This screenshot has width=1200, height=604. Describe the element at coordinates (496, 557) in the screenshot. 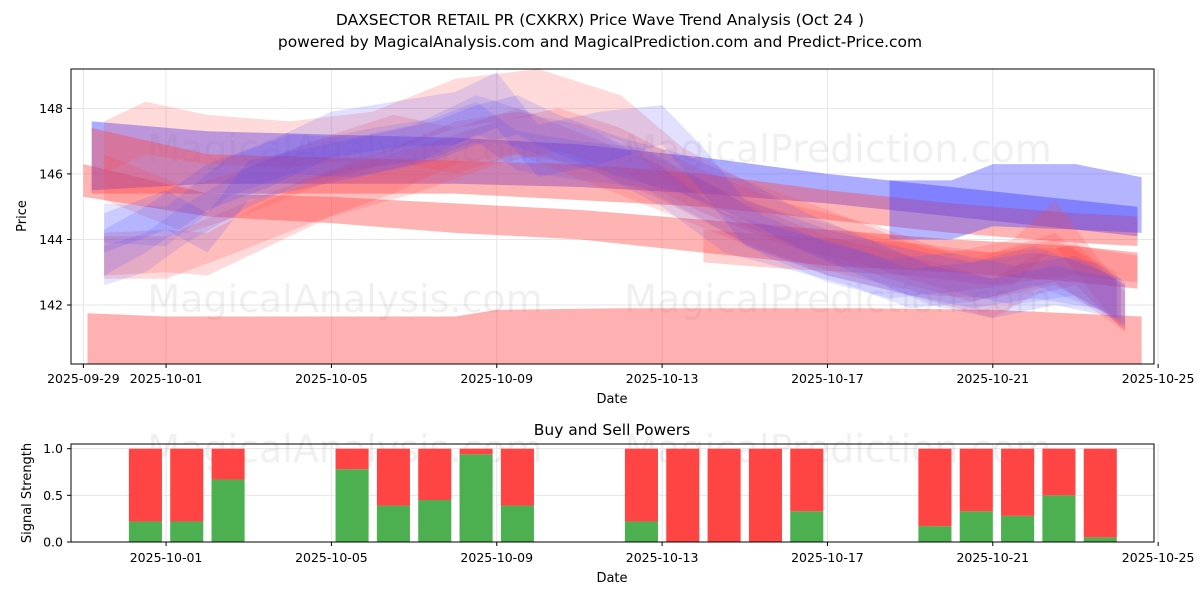

I see `powers-x-tick-label: 2025-10-09` at that location.